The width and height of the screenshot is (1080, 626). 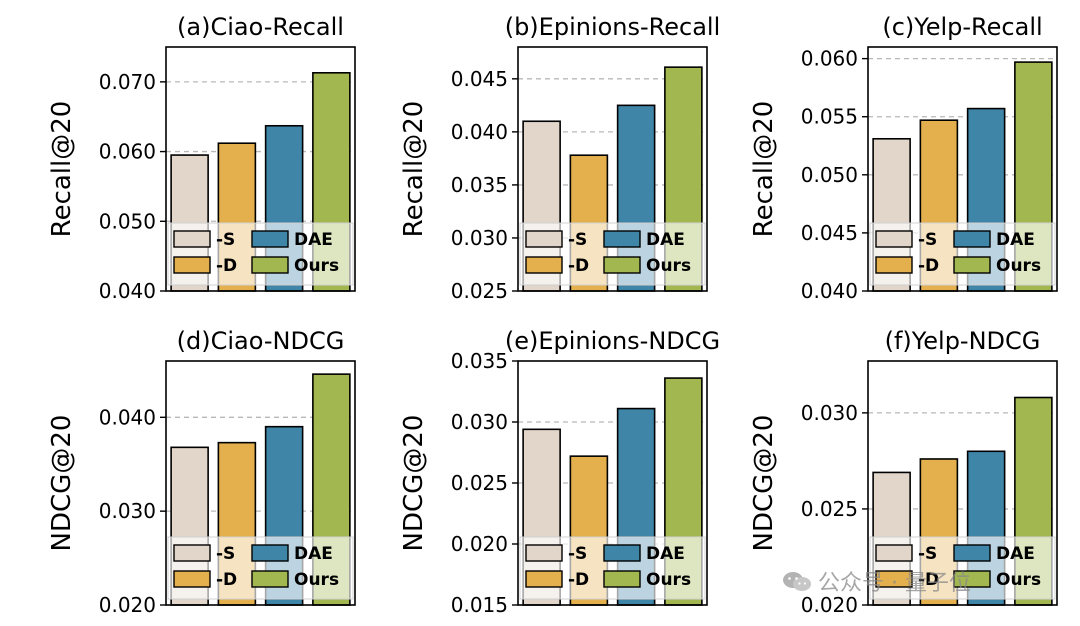 I want to click on watermark: 公众号 · 量子位, so click(x=876, y=581).